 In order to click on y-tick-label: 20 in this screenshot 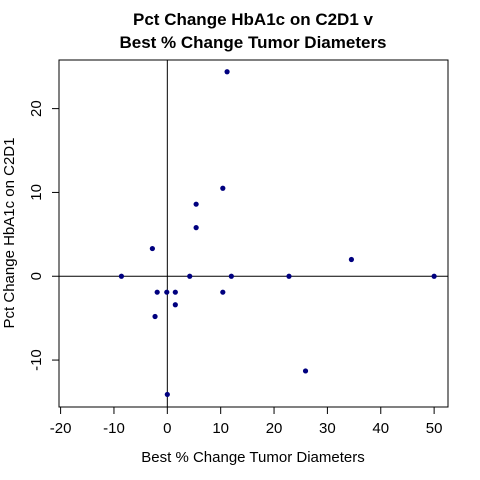, I will do `click(36, 108)`.